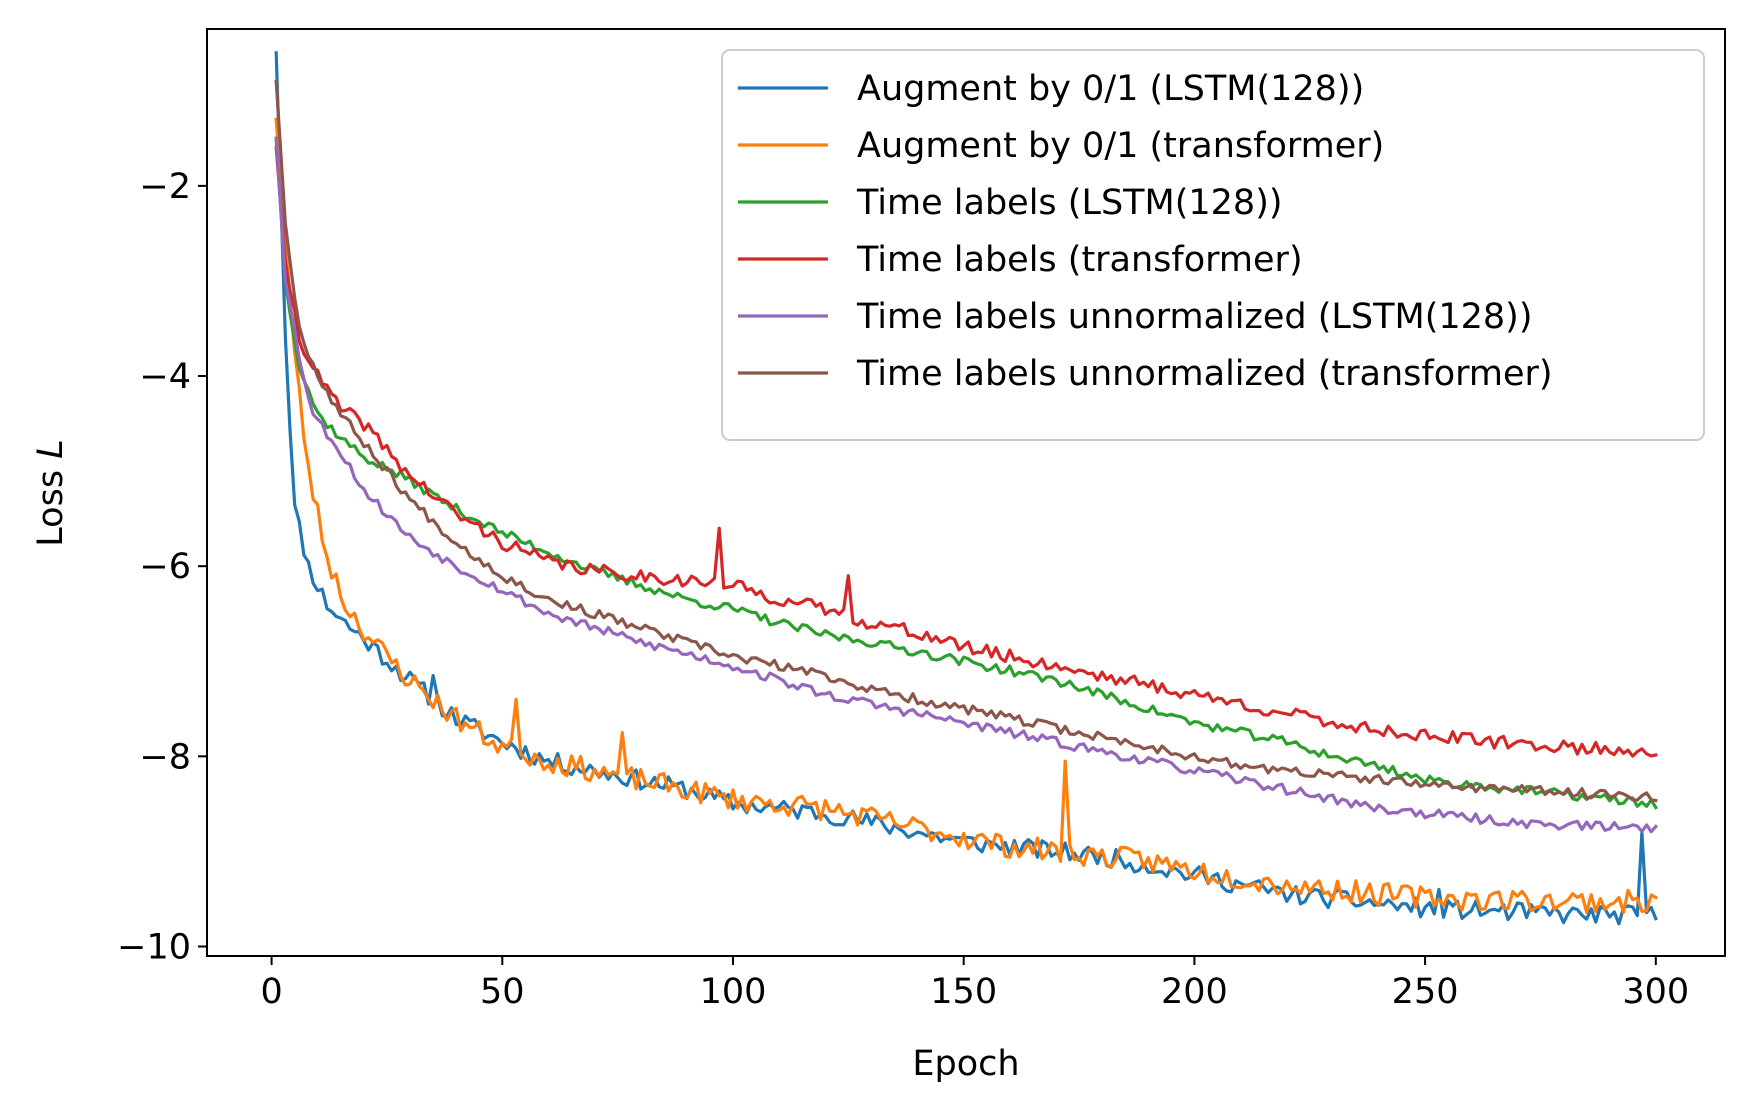  Describe the element at coordinates (154, 947) in the screenshot. I see `y-tick-label: −10` at that location.